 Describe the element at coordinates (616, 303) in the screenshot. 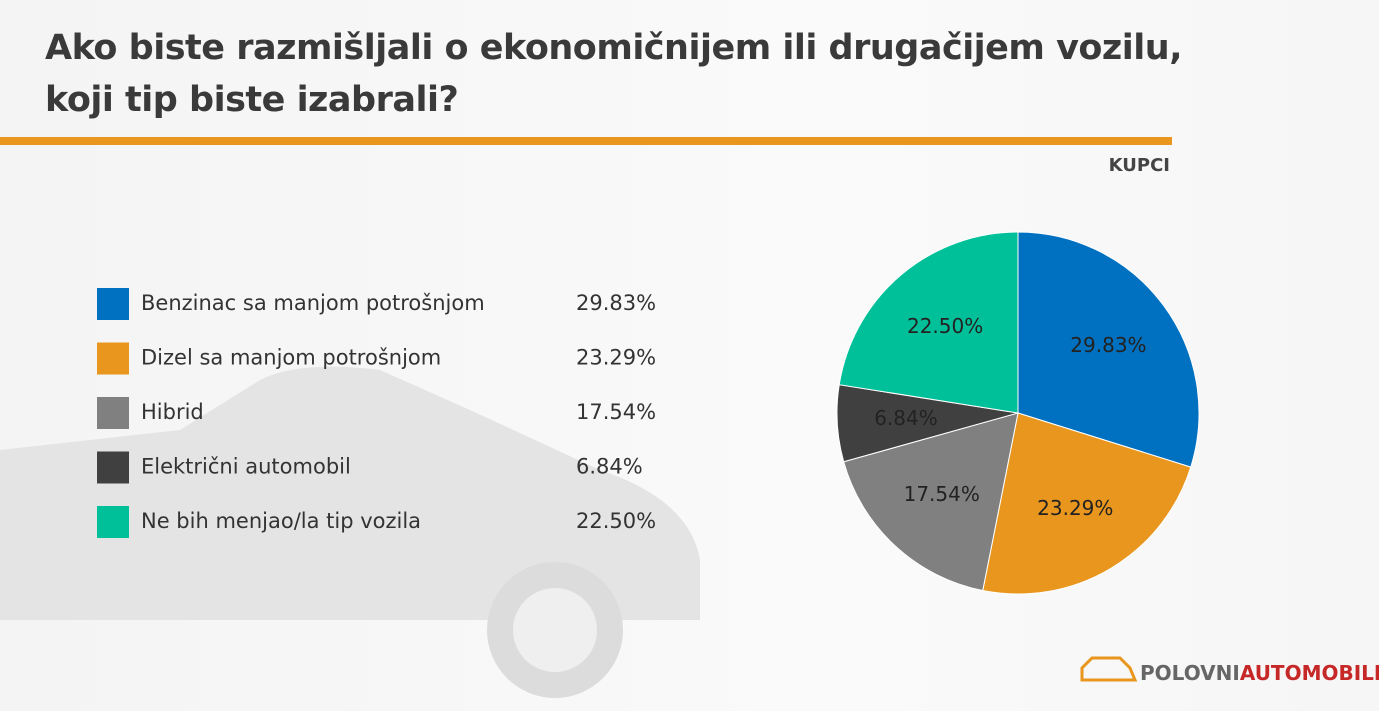

I see `legend-value: 29.83%` at that location.